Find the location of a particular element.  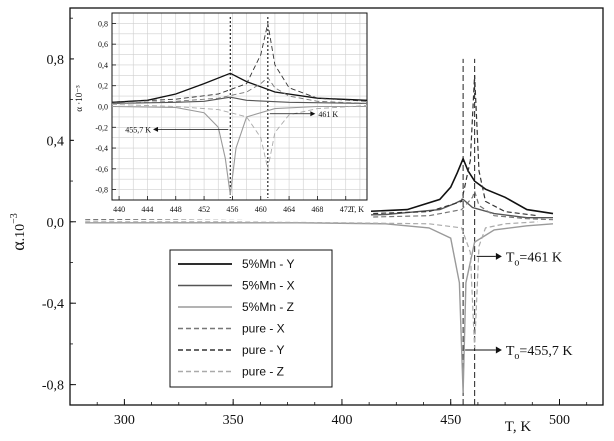

main-annotation-label: To=455,7 K is located at coordinates (539, 353).